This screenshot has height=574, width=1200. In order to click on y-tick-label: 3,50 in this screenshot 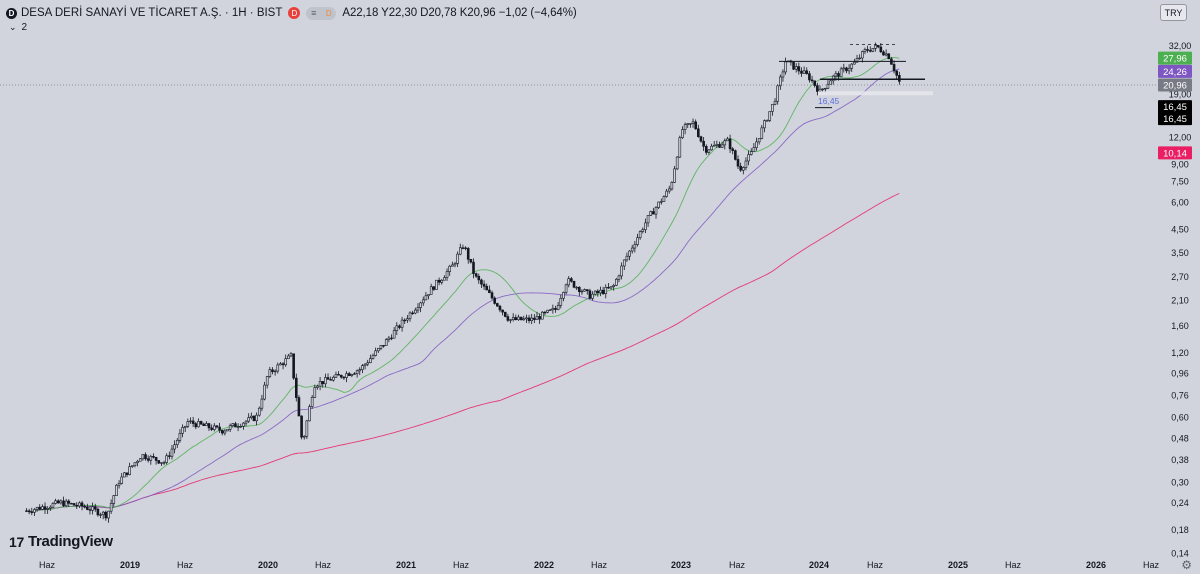, I will do `click(1180, 253)`.